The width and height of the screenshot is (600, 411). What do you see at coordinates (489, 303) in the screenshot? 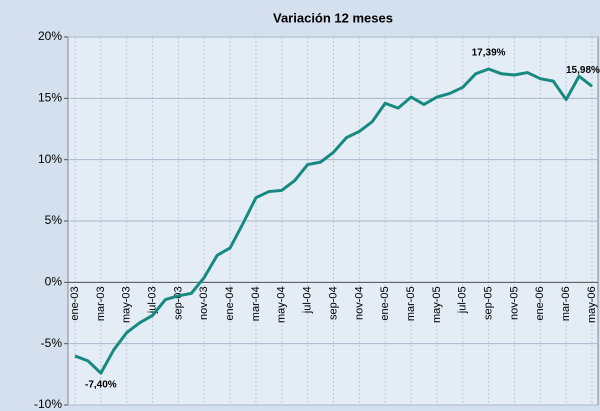
I see `x-tick-label: sep-05` at bounding box center [489, 303].